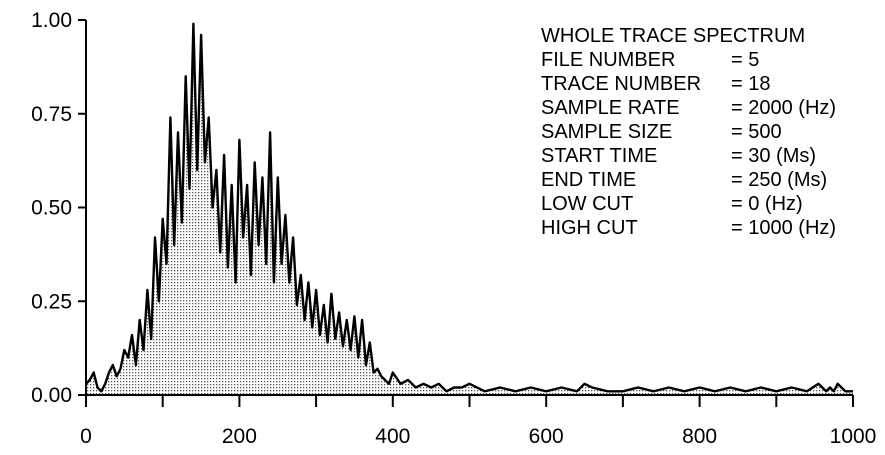 Image resolution: width=885 pixels, height=455 pixels. What do you see at coordinates (51, 20) in the screenshot?
I see `y-tick-label: 1.00` at bounding box center [51, 20].